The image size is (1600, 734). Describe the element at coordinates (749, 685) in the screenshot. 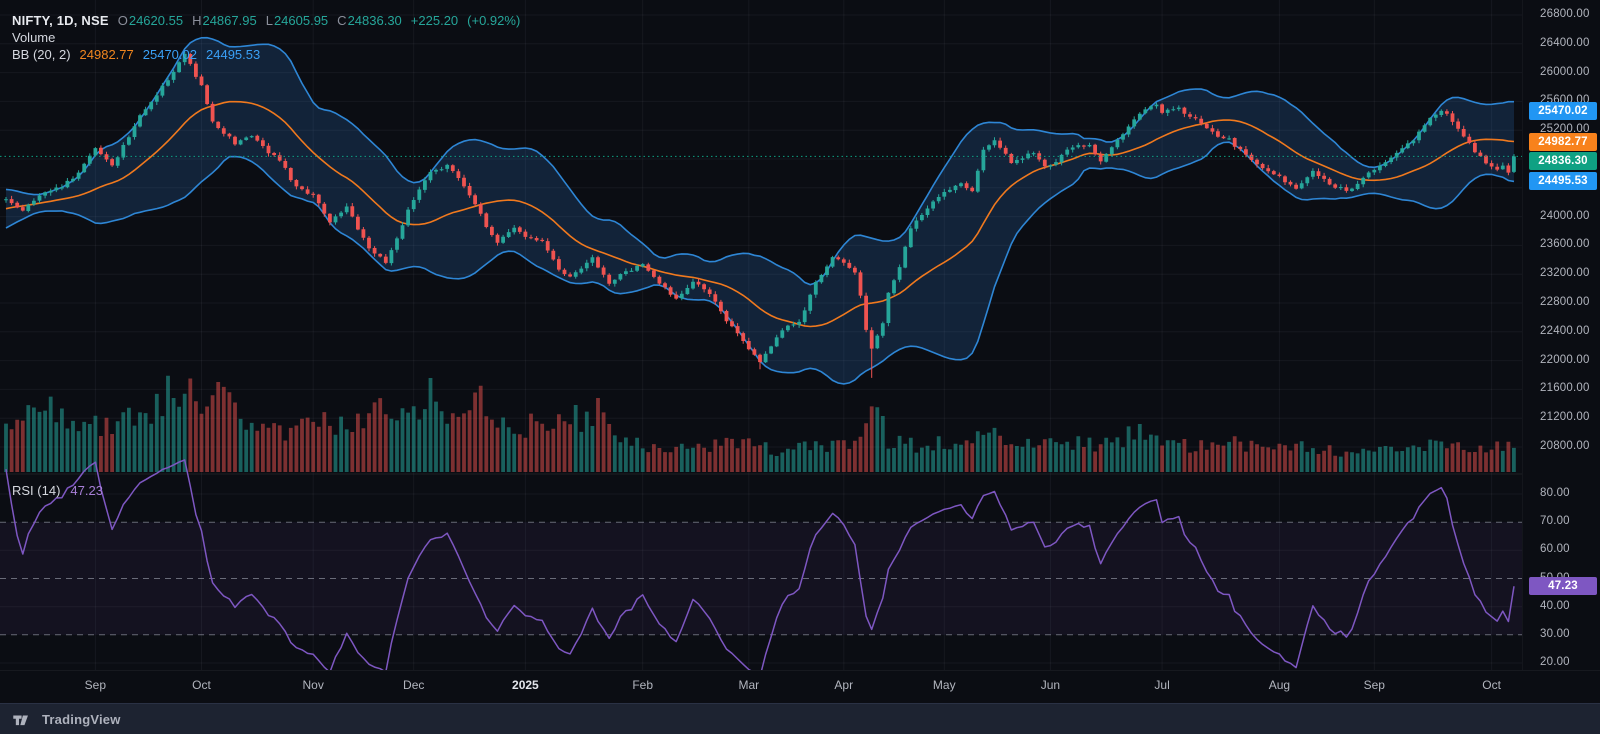

I see `time-axis-label: Mar` at that location.